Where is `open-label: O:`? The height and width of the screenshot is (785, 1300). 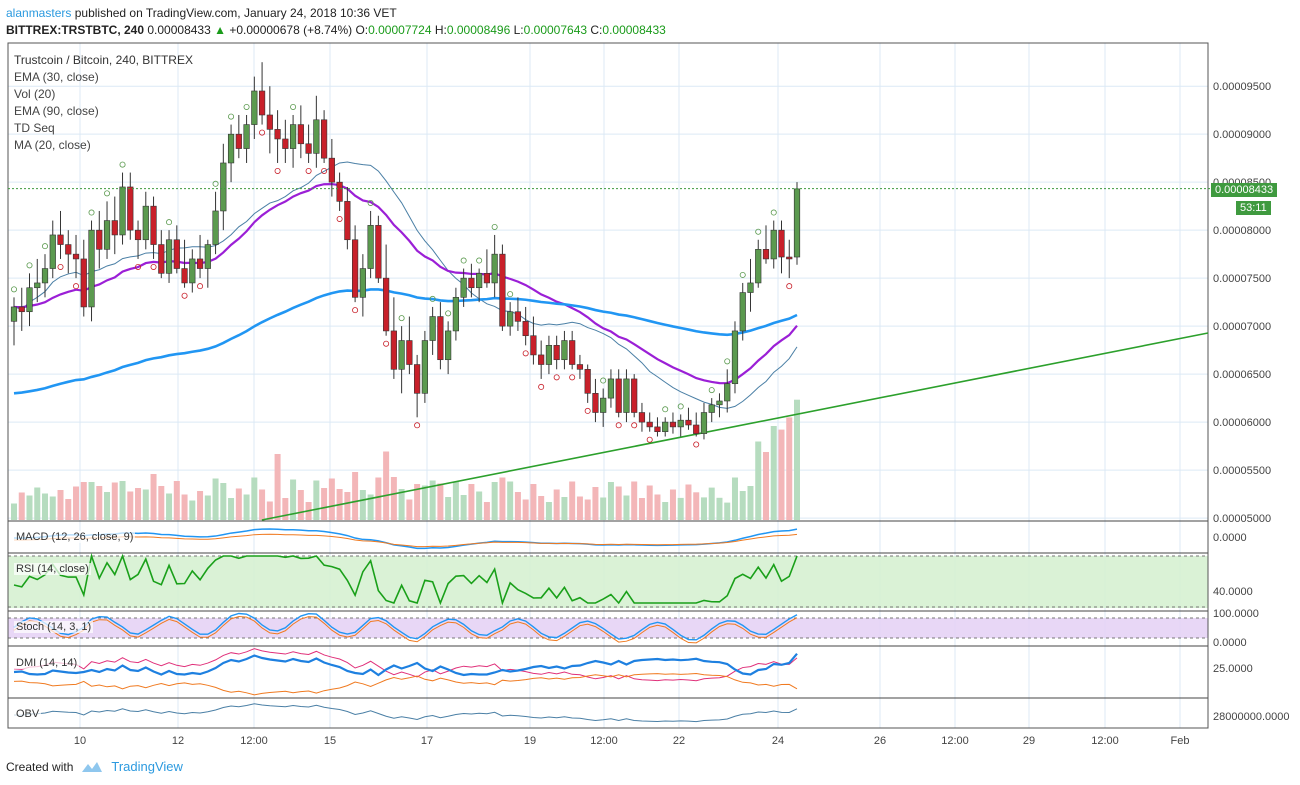 open-label: O: is located at coordinates (362, 30).